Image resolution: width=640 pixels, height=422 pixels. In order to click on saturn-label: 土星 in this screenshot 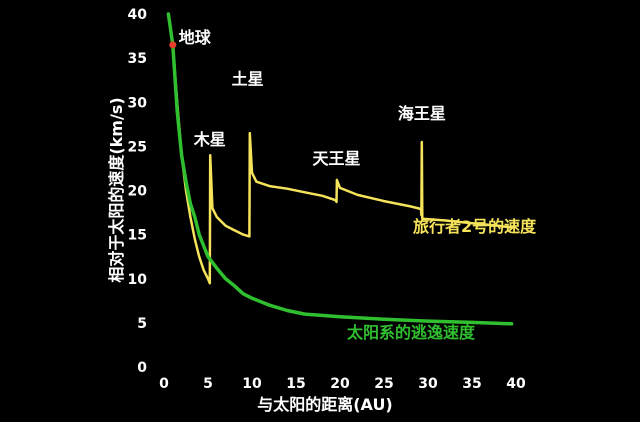, I will do `click(248, 79)`.